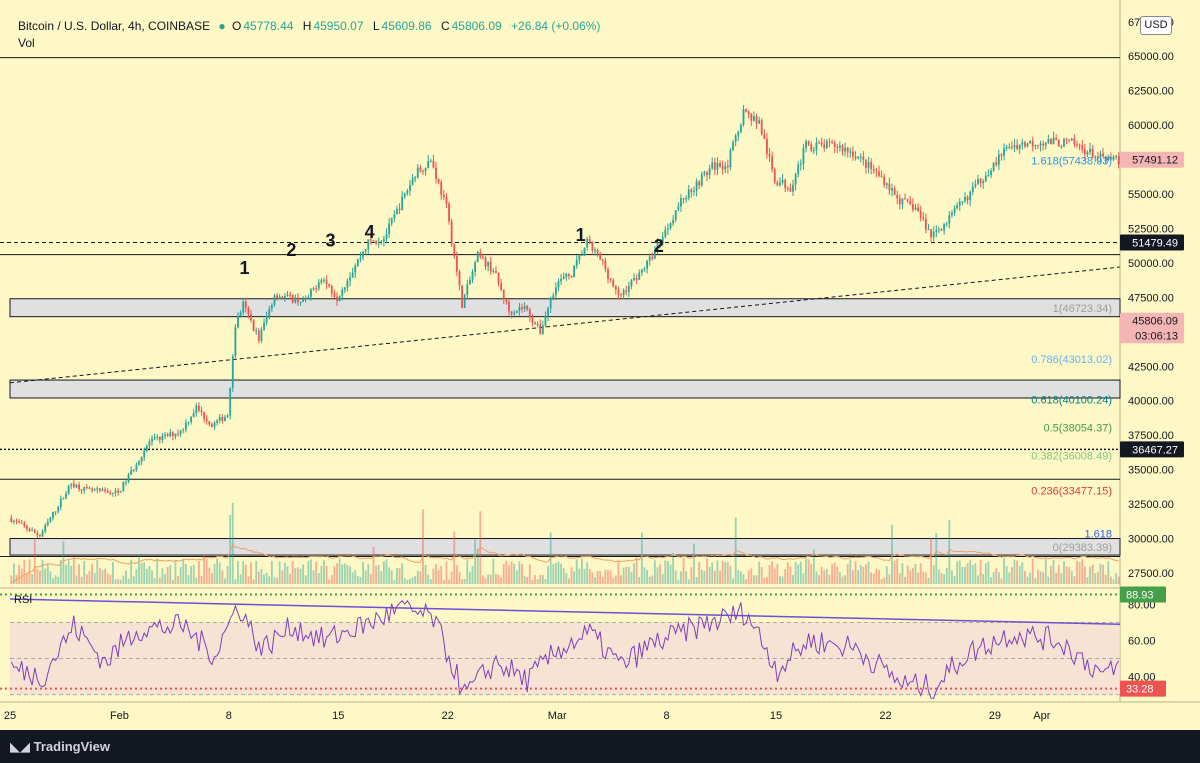  What do you see at coordinates (1152, 320) in the screenshot?
I see `price-label-box` at bounding box center [1152, 320].